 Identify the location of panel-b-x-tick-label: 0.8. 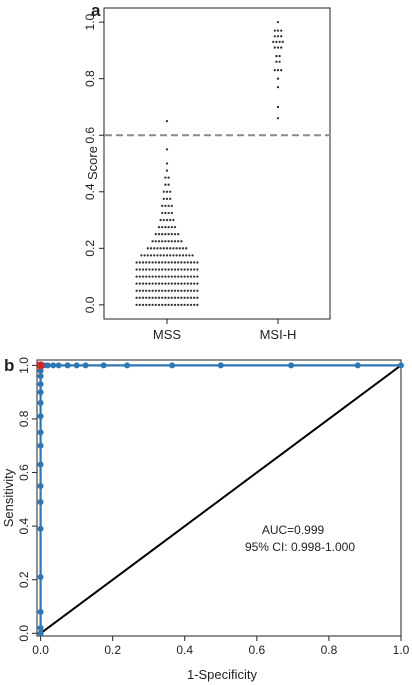
(329, 650).